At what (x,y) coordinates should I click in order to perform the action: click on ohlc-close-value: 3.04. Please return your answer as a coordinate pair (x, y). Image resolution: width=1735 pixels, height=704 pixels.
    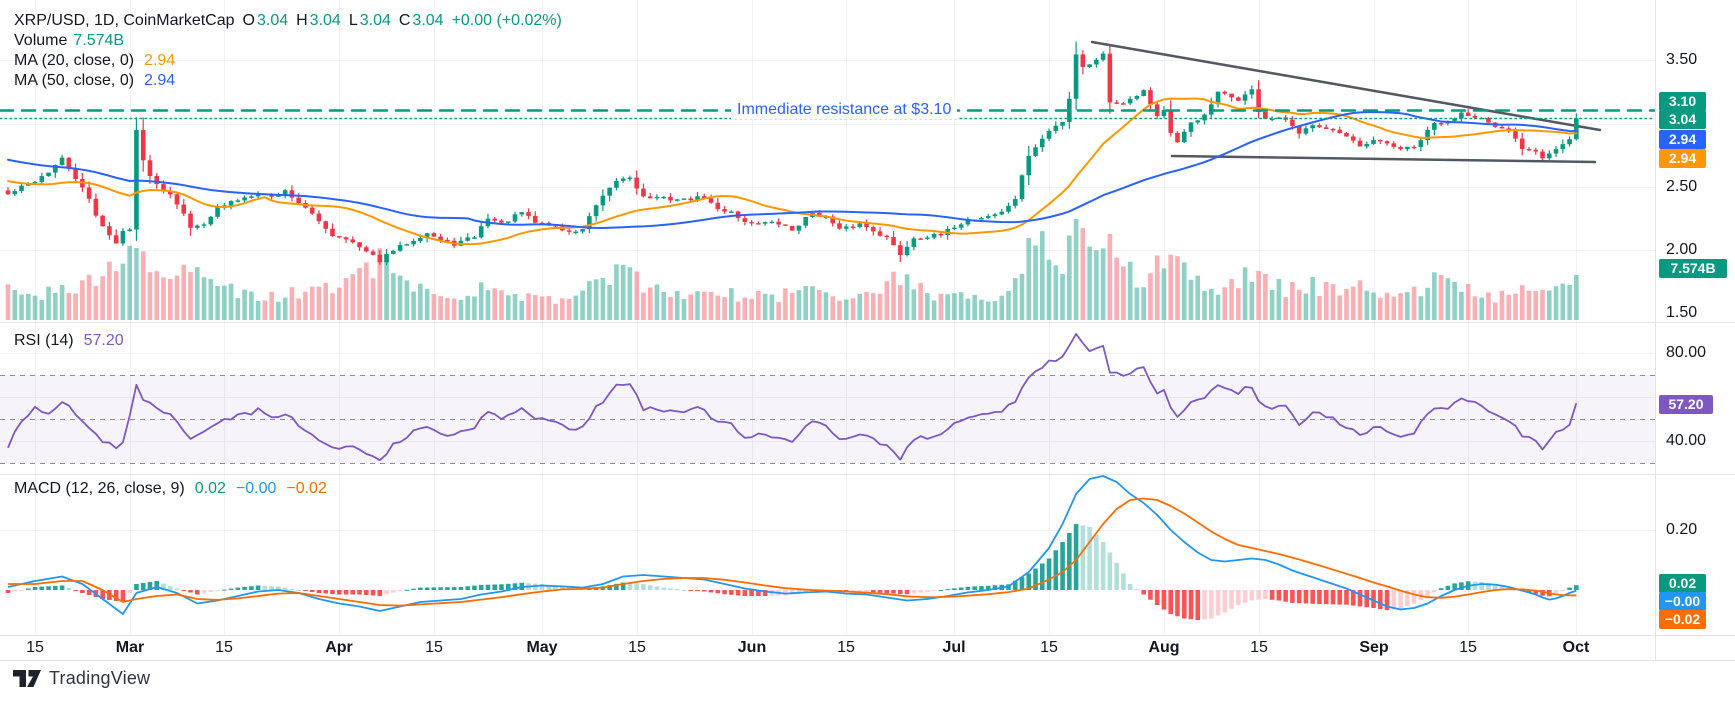
    Looking at the image, I should click on (428, 20).